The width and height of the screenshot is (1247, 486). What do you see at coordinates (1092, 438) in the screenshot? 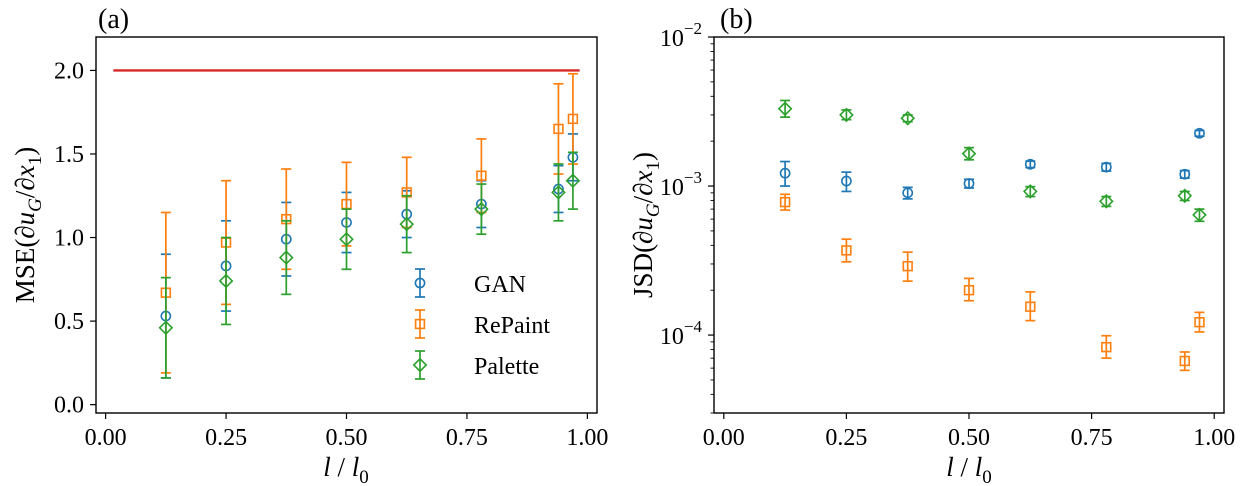
I see `panel-b-xtick-label-3: 0.75` at bounding box center [1092, 438].